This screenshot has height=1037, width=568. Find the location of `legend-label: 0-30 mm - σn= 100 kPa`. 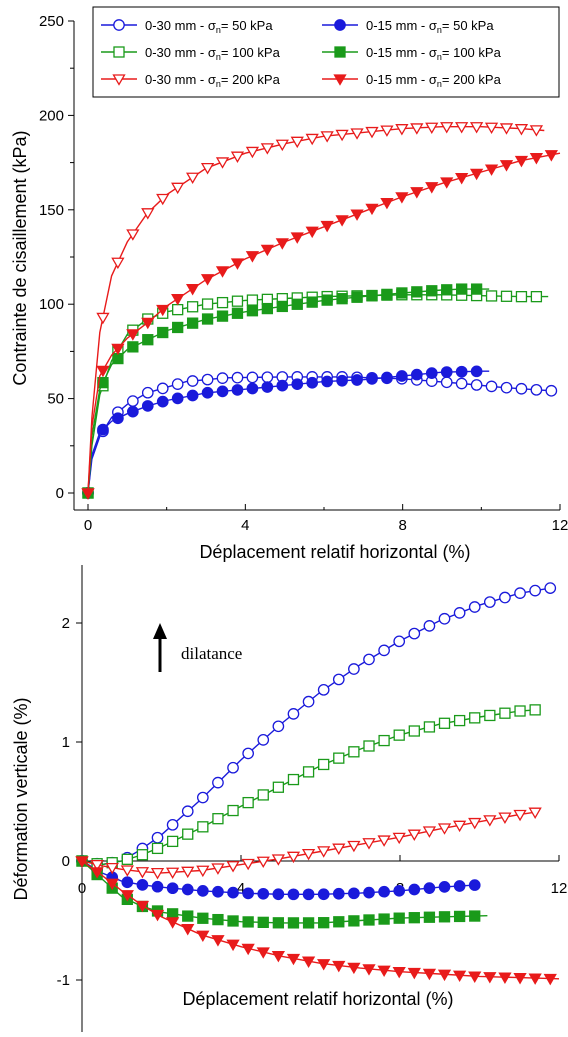

legend-label: 0-30 mm - σn= 100 kPa is located at coordinates (213, 53).